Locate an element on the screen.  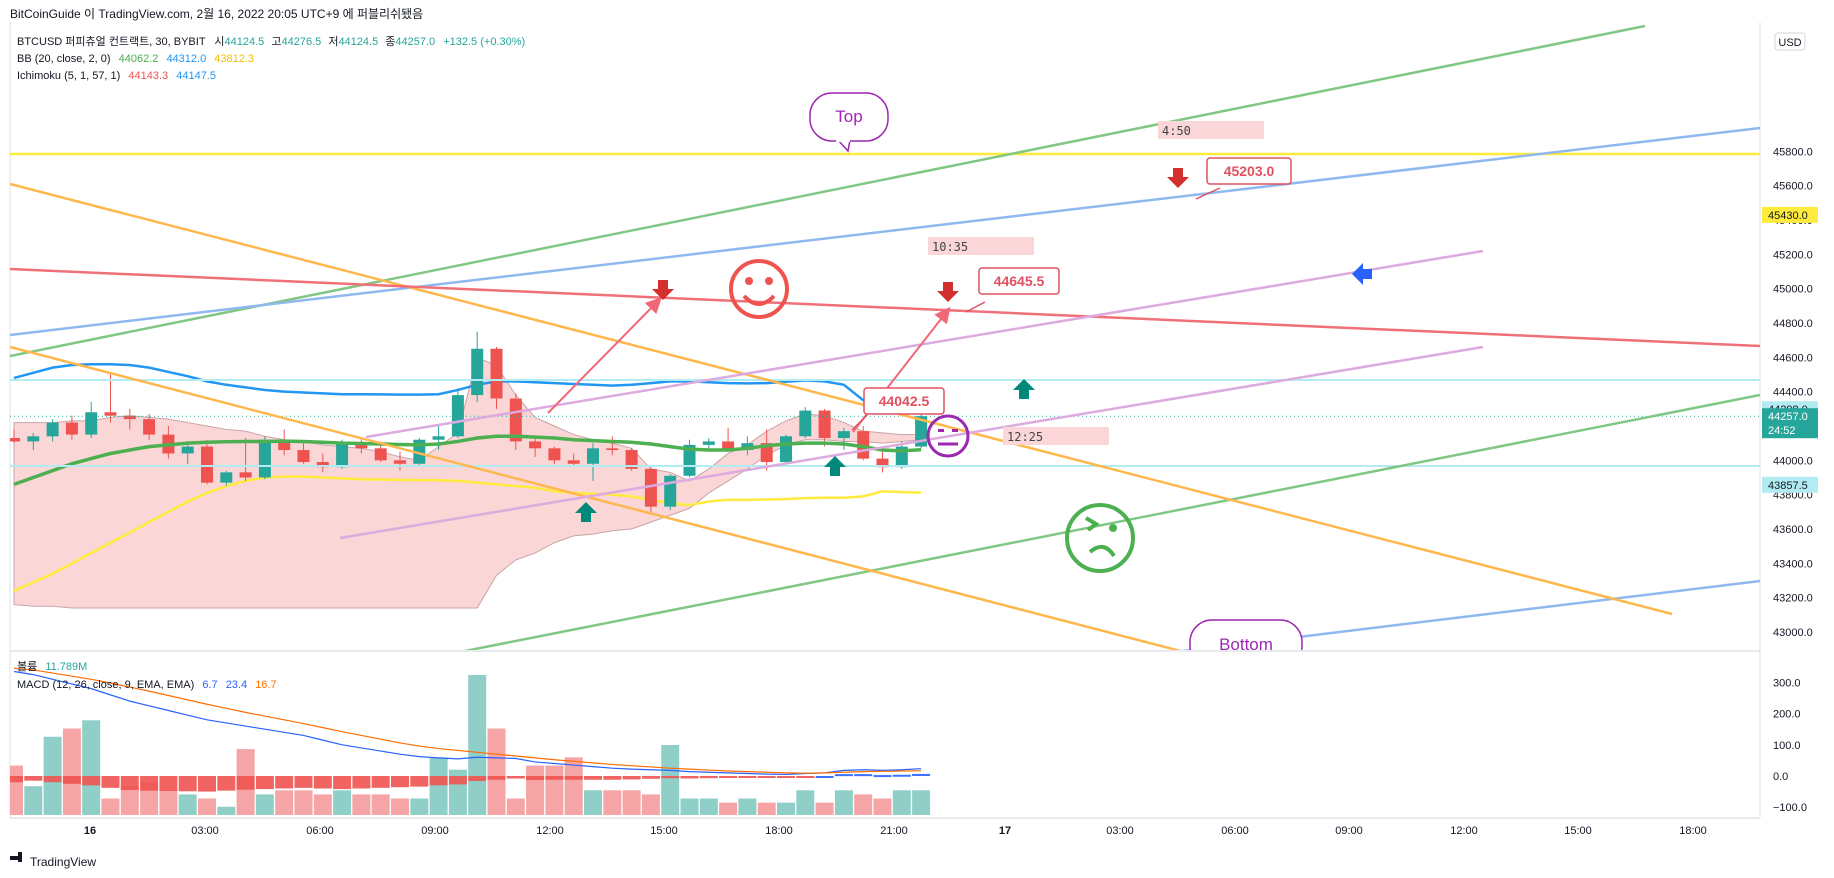
price-tick: 43000.0 is located at coordinates (1793, 633).